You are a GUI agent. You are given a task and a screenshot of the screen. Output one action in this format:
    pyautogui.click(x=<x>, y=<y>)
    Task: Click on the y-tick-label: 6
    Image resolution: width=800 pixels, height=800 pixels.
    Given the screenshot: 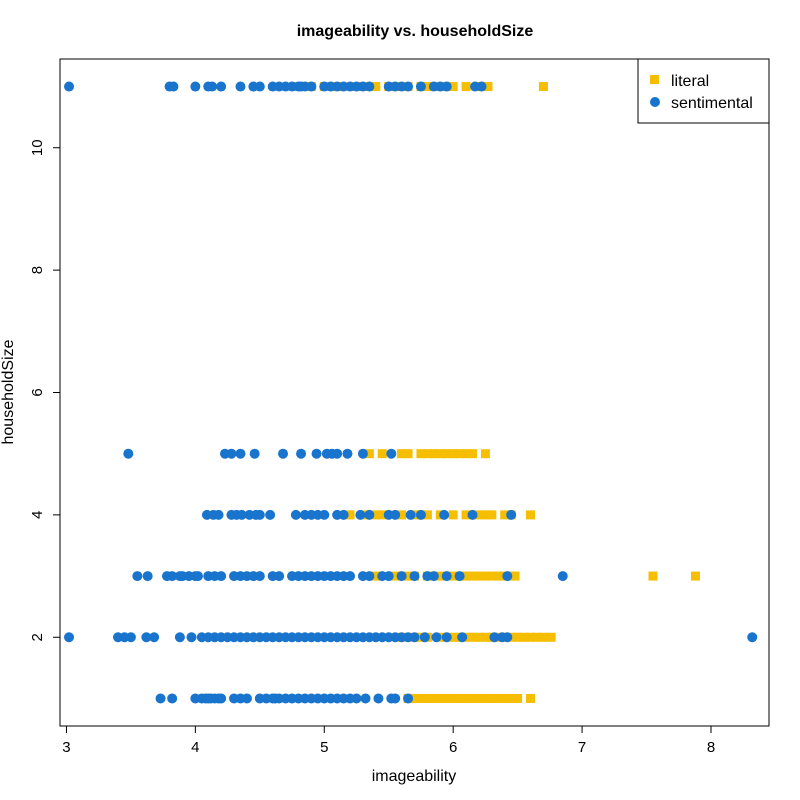 What is the action you would take?
    pyautogui.click(x=37, y=392)
    